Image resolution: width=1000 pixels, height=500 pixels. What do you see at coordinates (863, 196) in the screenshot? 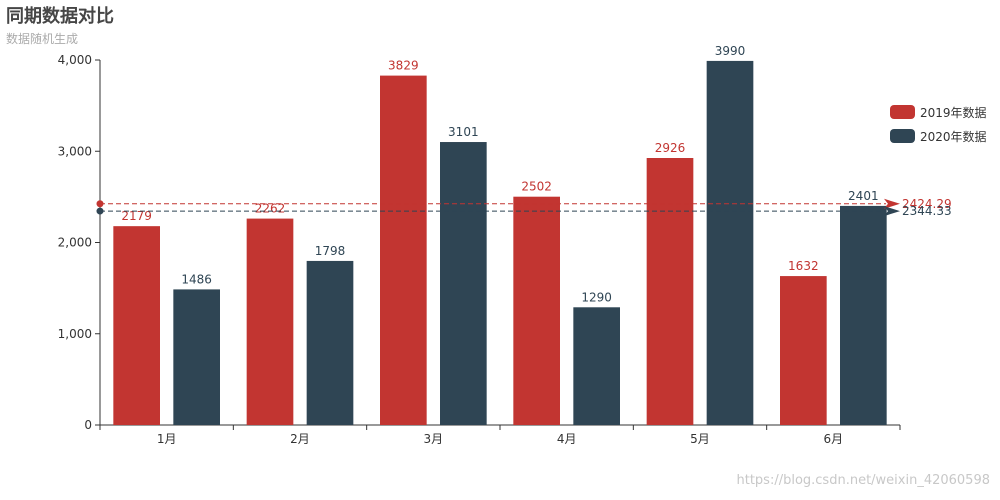
I see `bar-value-label: 2401` at bounding box center [863, 196].